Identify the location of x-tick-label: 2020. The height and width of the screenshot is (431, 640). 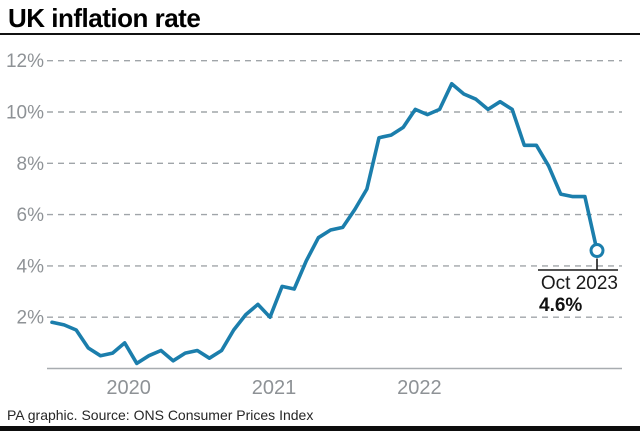
(128, 388).